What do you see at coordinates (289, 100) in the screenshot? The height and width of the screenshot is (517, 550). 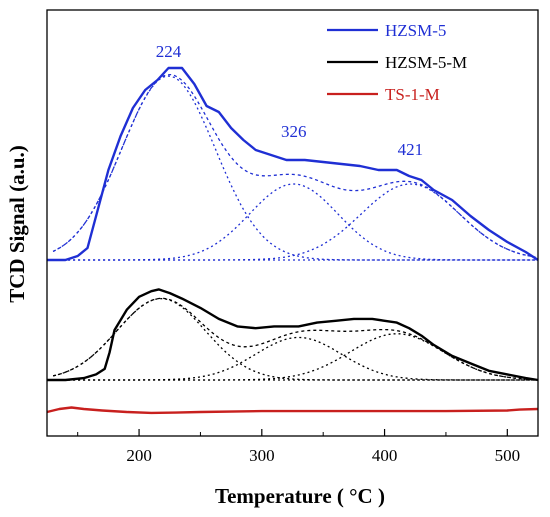 I see `peak-labels: 224 326 421` at bounding box center [289, 100].